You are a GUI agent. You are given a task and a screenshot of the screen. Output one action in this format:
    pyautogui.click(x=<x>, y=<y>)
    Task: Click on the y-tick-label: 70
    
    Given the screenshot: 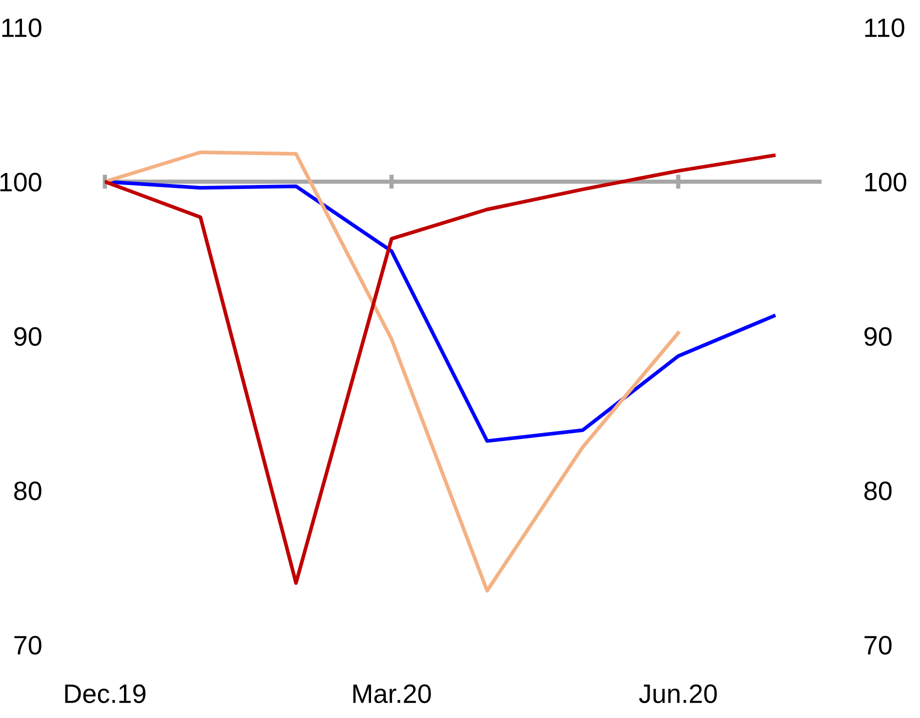 What is the action you would take?
    pyautogui.click(x=28, y=645)
    